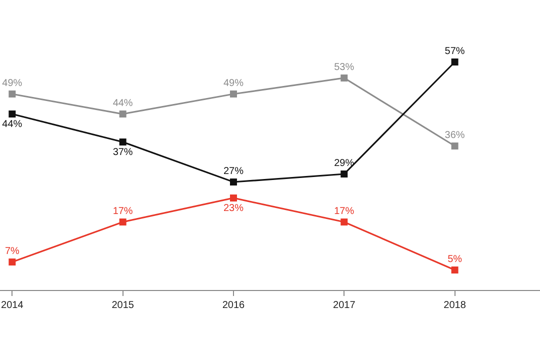 This screenshot has height=347, width=540. I want to click on data-label: 5%, so click(455, 260).